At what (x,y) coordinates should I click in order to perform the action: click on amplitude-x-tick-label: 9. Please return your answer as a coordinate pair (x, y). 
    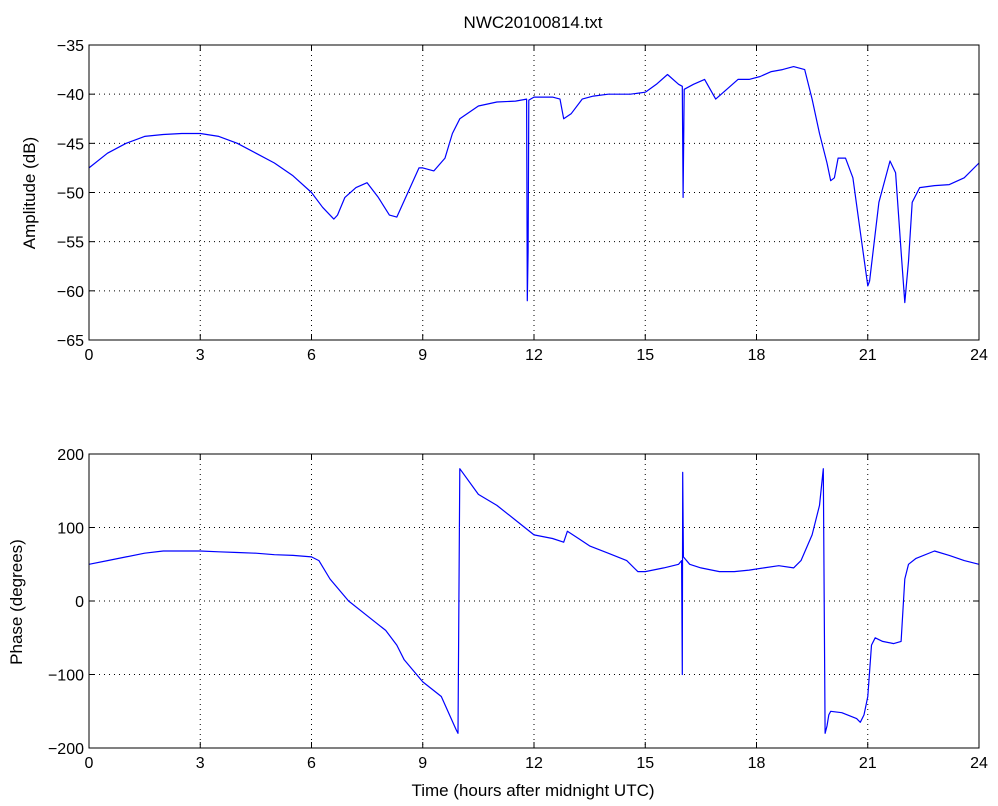
    Looking at the image, I should click on (422, 355).